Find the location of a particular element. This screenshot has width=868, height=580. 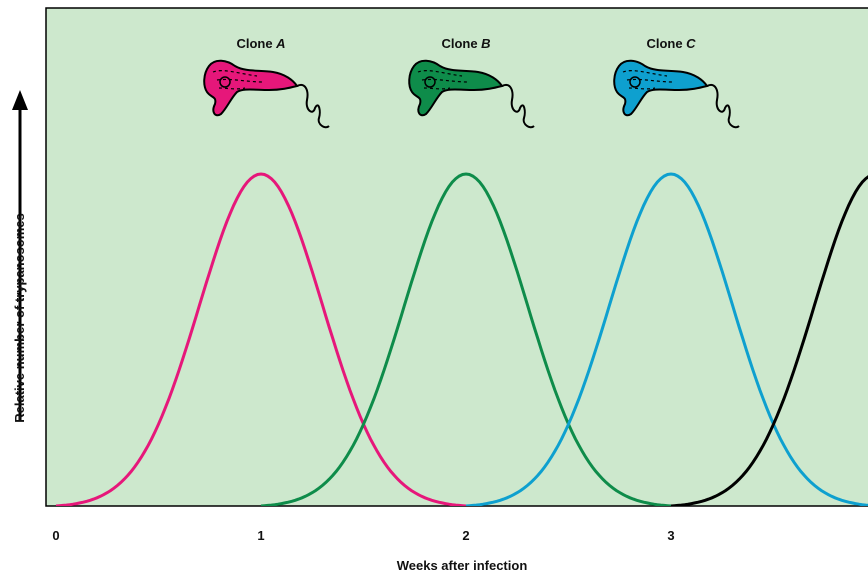

x-tick-label: 2 is located at coordinates (465, 535).